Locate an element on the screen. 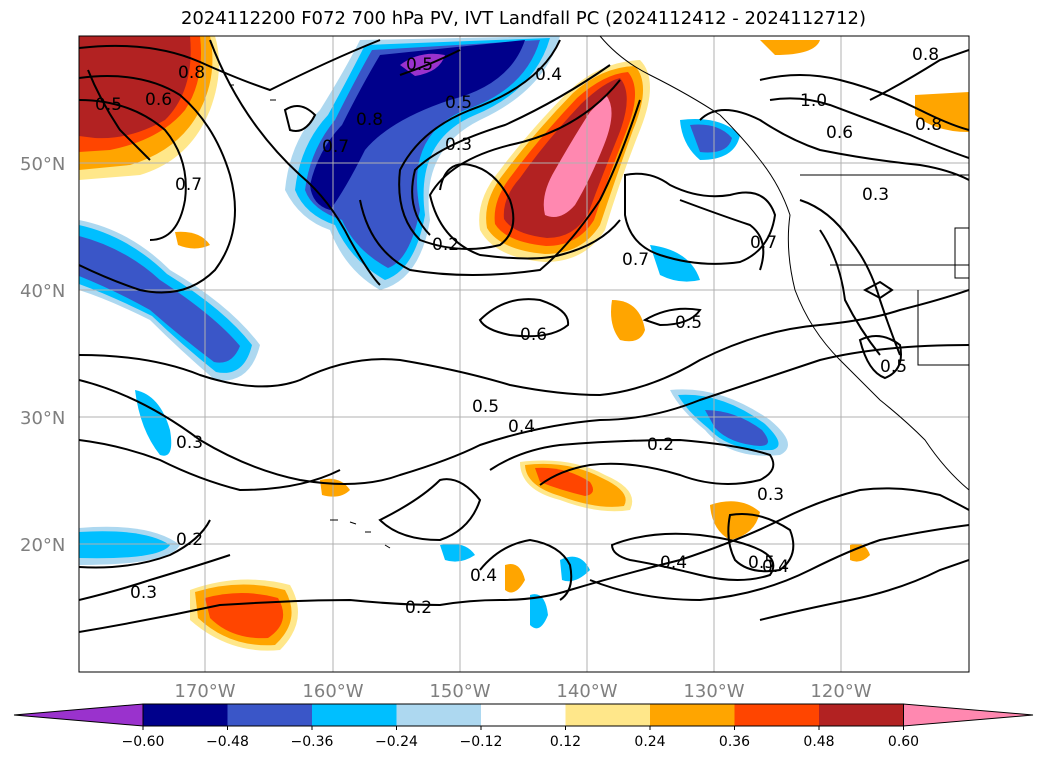 This screenshot has height=765, width=1047. colorbar-tick-label: 0.60 is located at coordinates (903, 742).